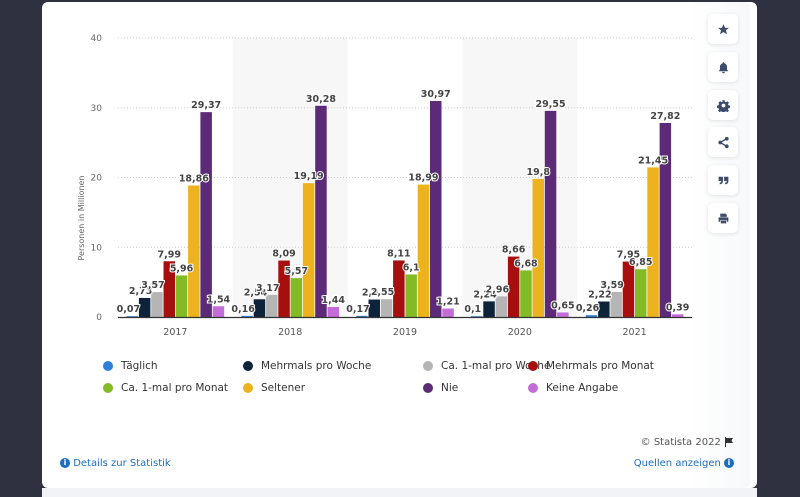  I want to click on legend-item: Täglich, so click(130, 366).